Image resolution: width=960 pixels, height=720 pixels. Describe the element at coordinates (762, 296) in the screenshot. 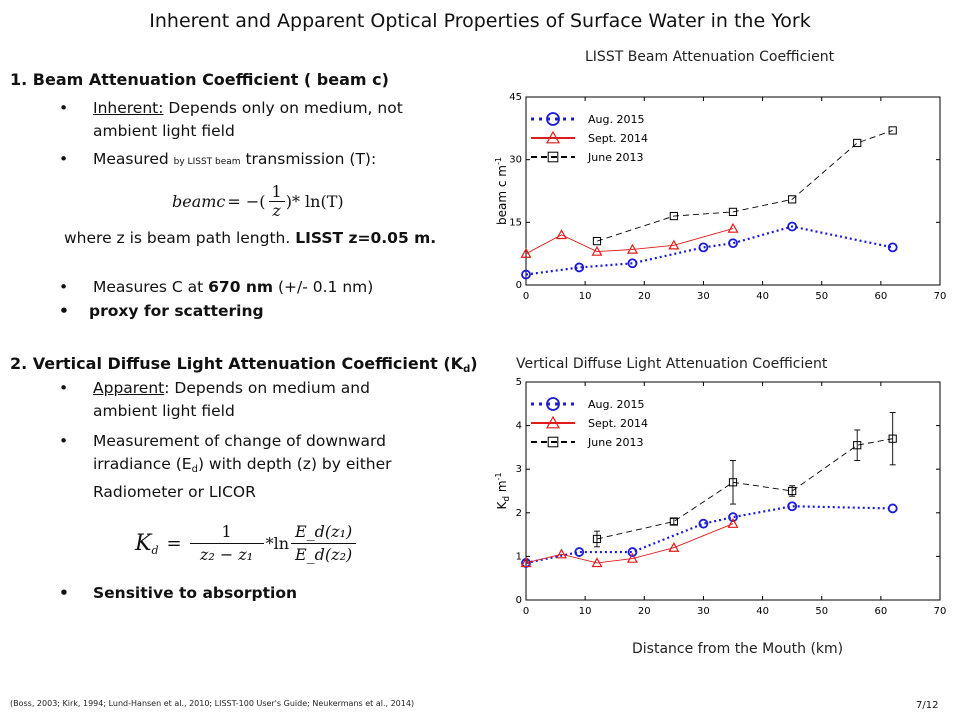

I see `x-tick-label: 40` at that location.